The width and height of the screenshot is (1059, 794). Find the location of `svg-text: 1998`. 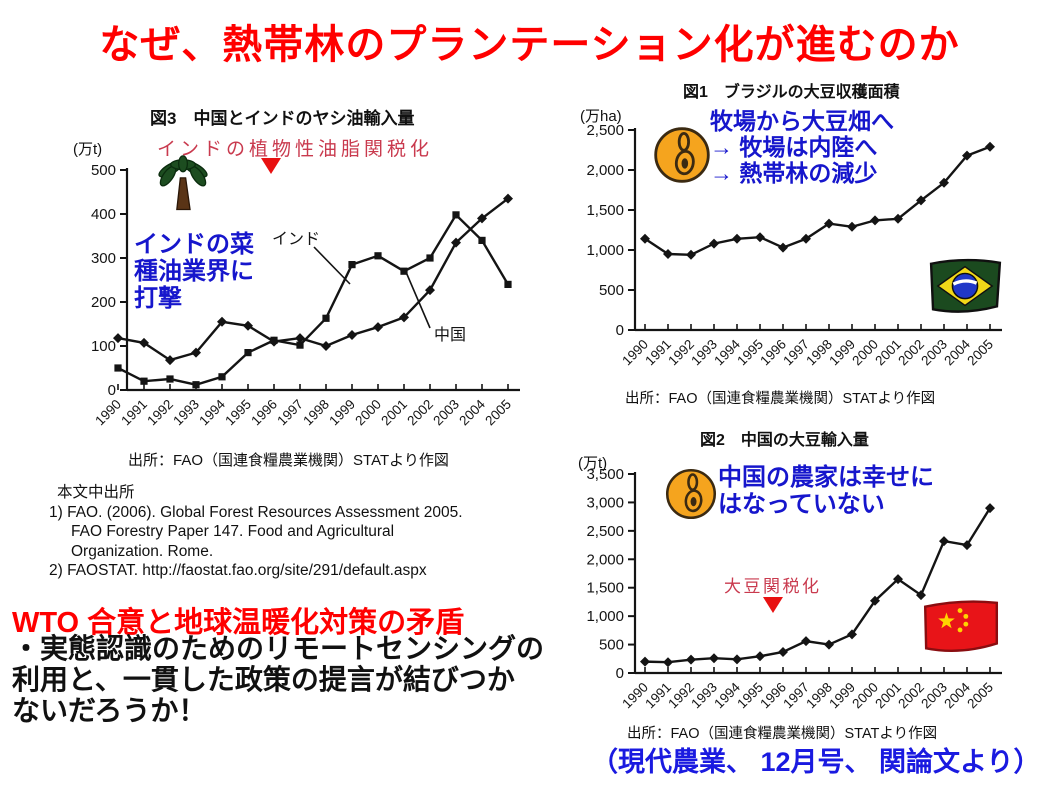

svg-text: 1998 is located at coordinates (316, 413).